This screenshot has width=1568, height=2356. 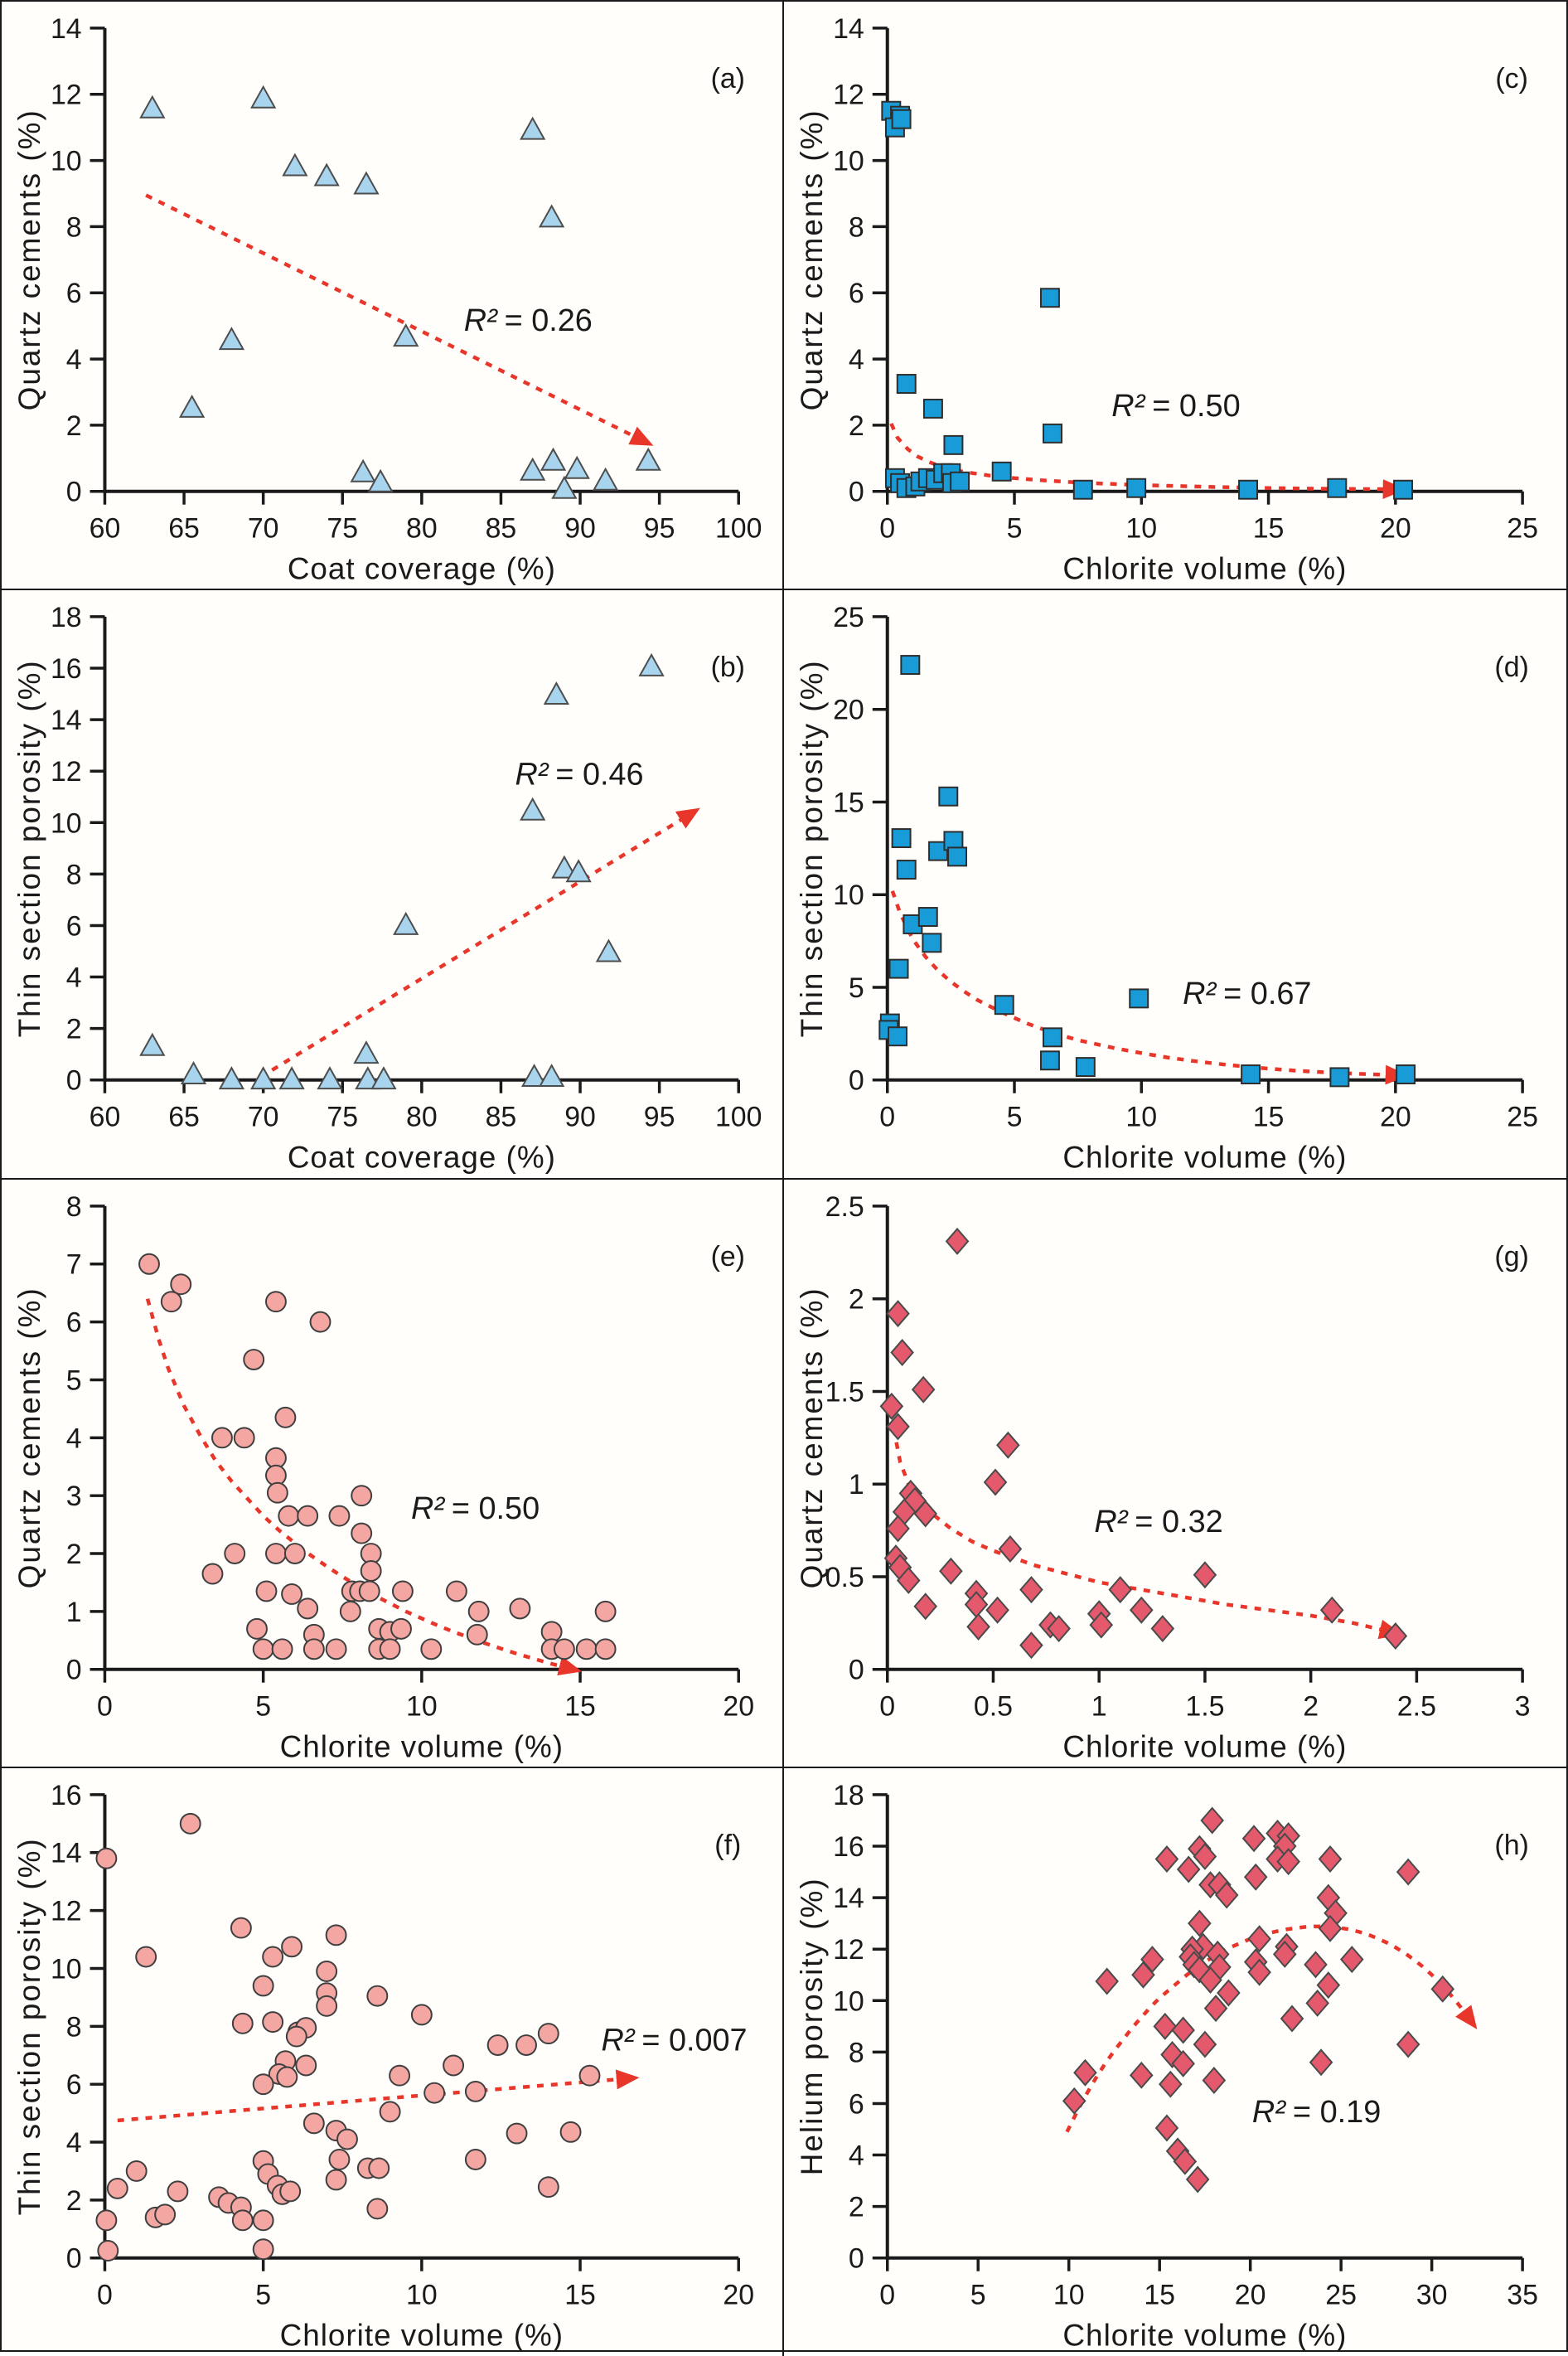 What do you see at coordinates (1522, 2295) in the screenshot?
I see `x-tick-label: 35` at bounding box center [1522, 2295].